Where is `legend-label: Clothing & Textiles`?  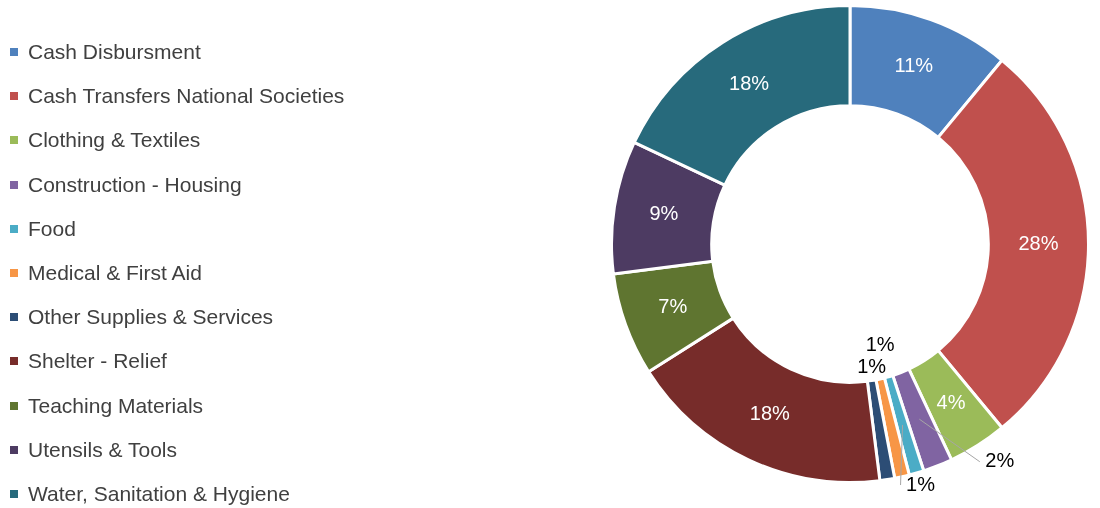
legend-label: Clothing & Textiles is located at coordinates (114, 140).